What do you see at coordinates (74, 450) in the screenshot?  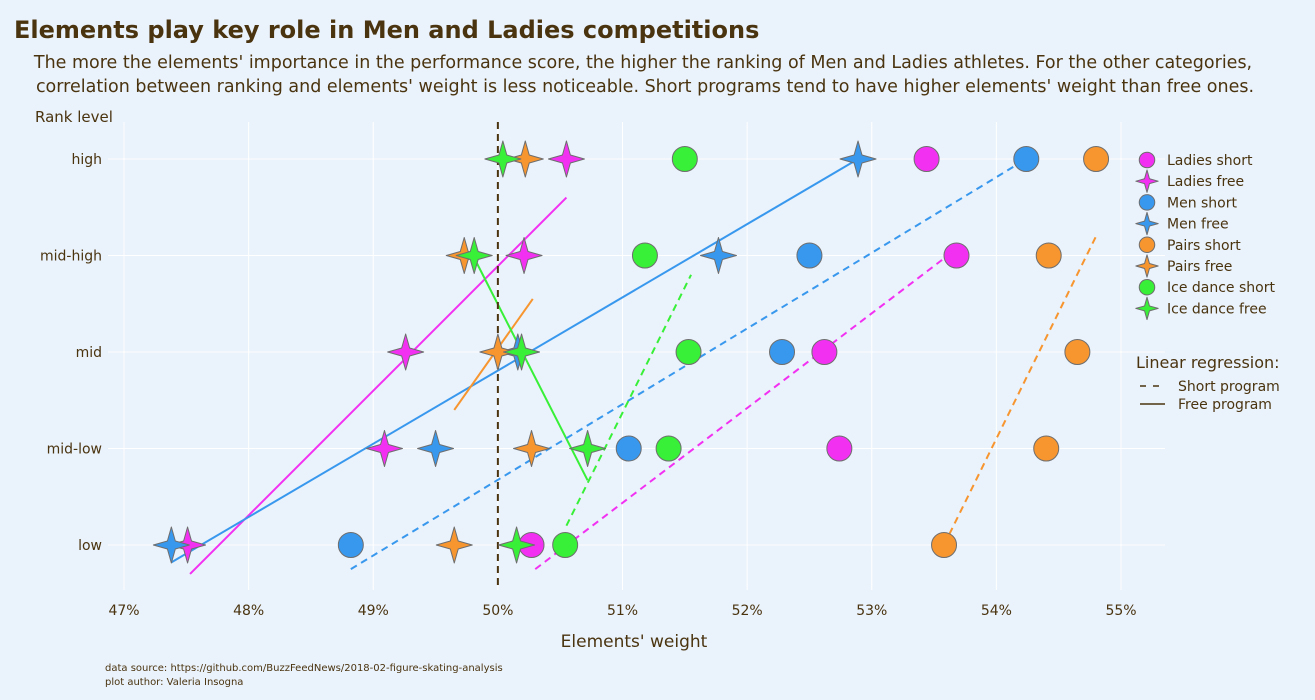 I see `y-tick-label: mid-low` at bounding box center [74, 450].